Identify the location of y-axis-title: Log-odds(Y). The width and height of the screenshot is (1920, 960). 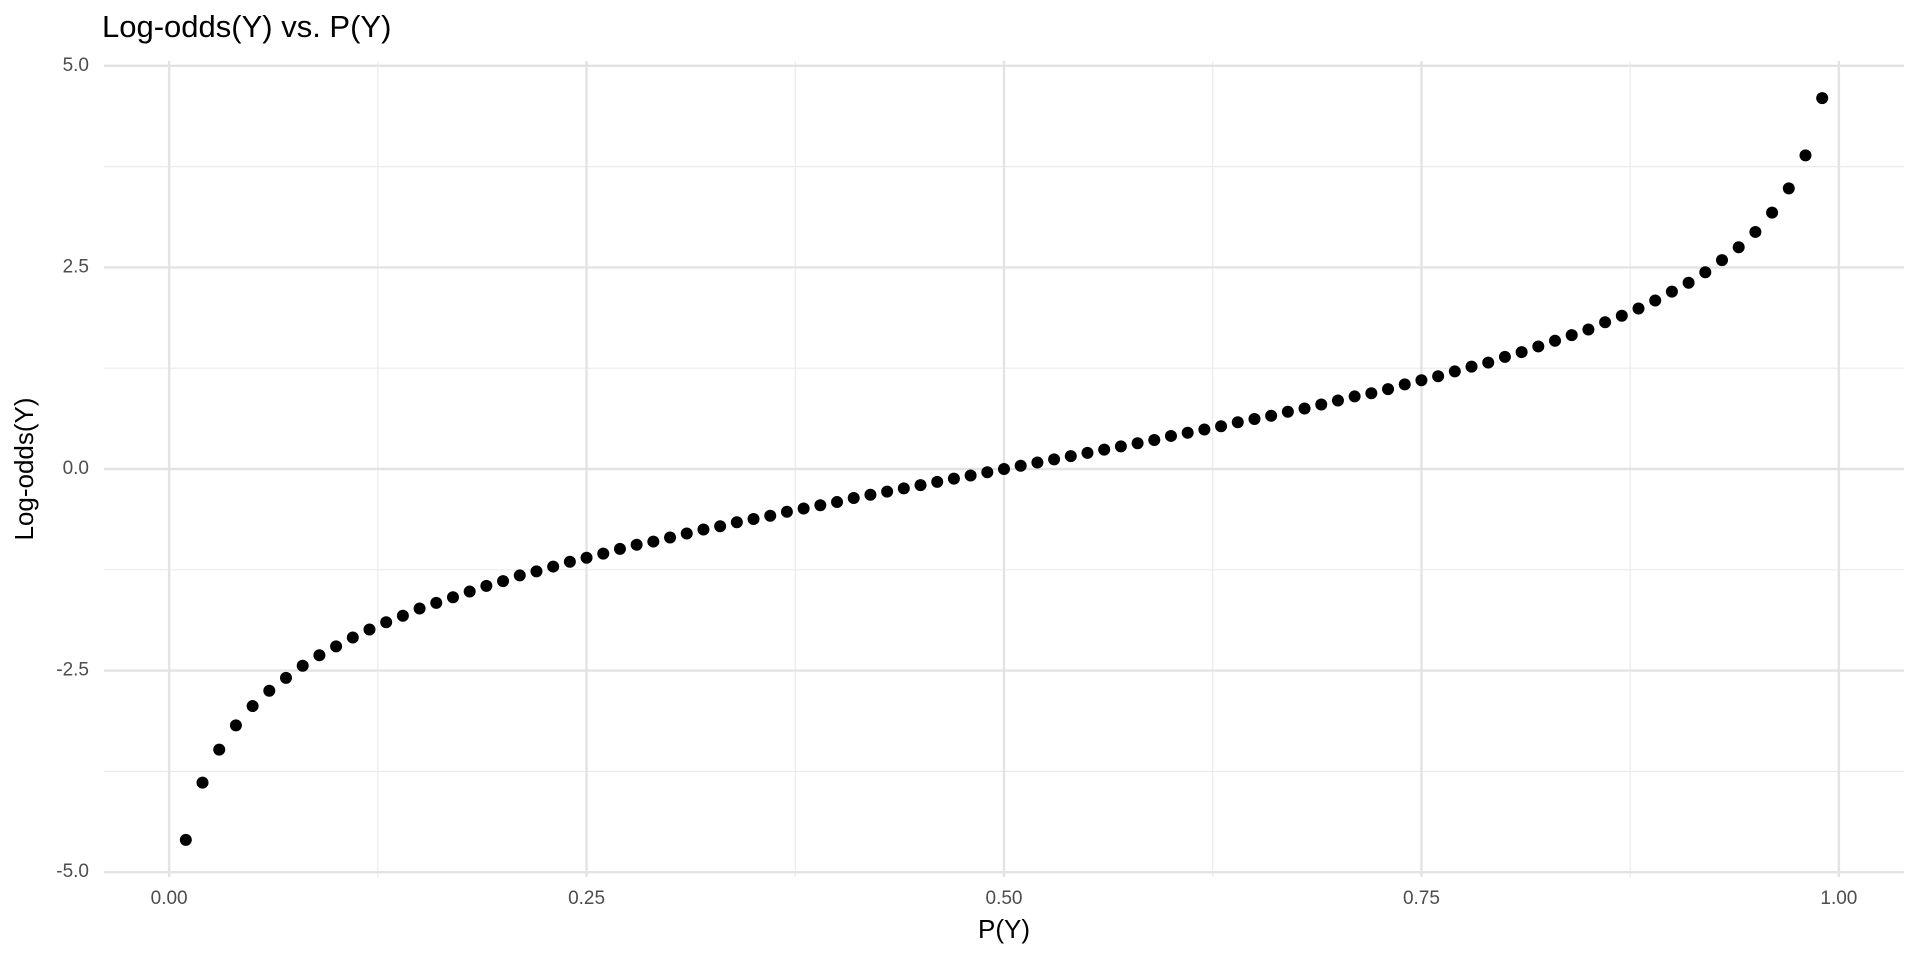
(24, 468).